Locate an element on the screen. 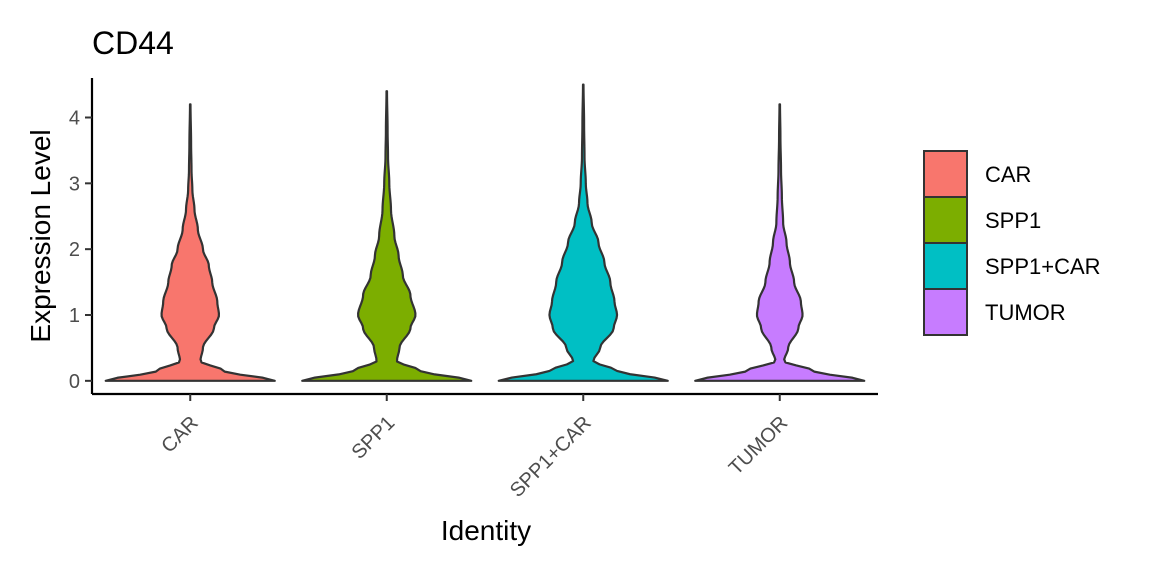 This screenshot has width=1152, height=576. chart-title: CD44 is located at coordinates (133, 43).